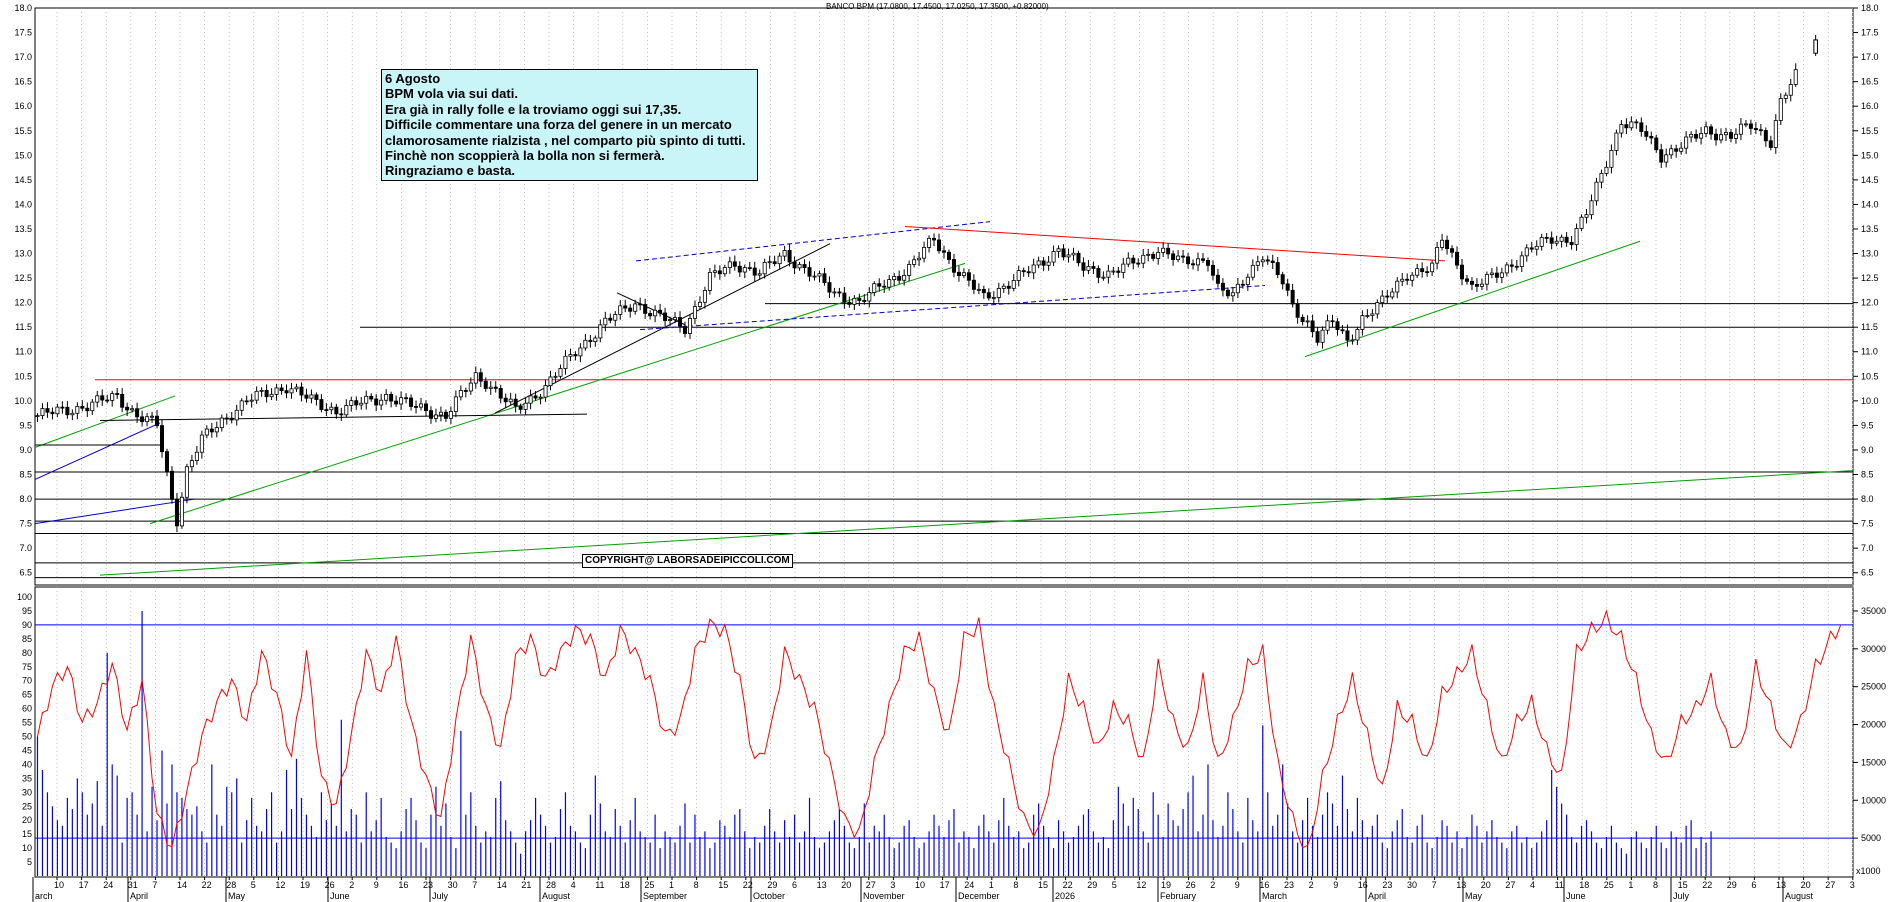  Describe the element at coordinates (25, 573) in the screenshot. I see `price-tick-label: 6.5` at that location.